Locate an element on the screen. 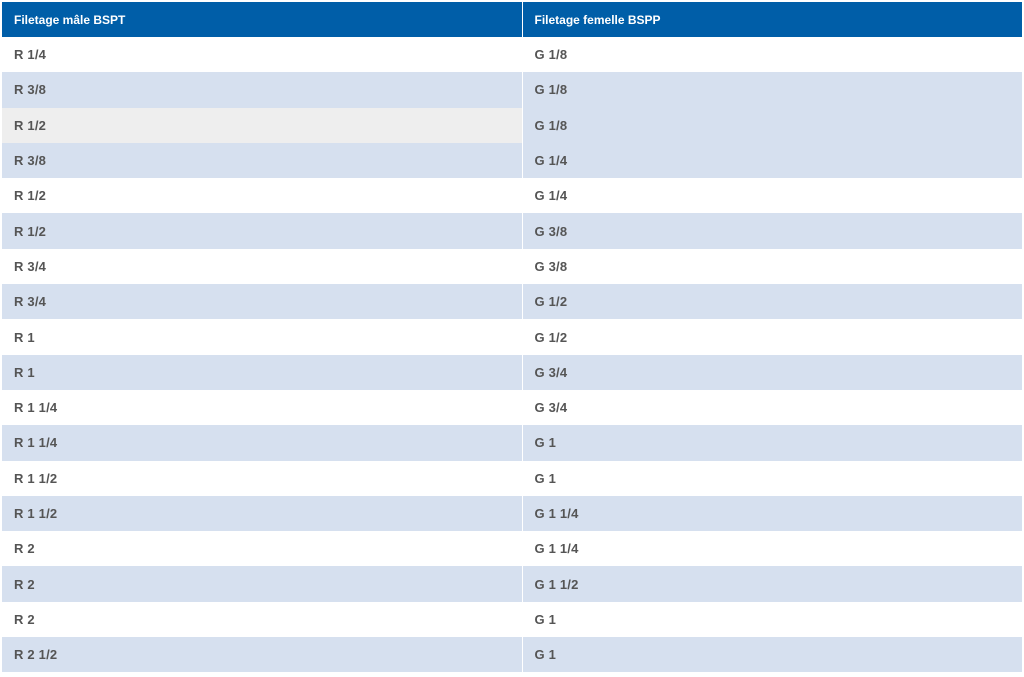  column-header-female-bspp: Filetage femelle BSPP is located at coordinates (772, 19).